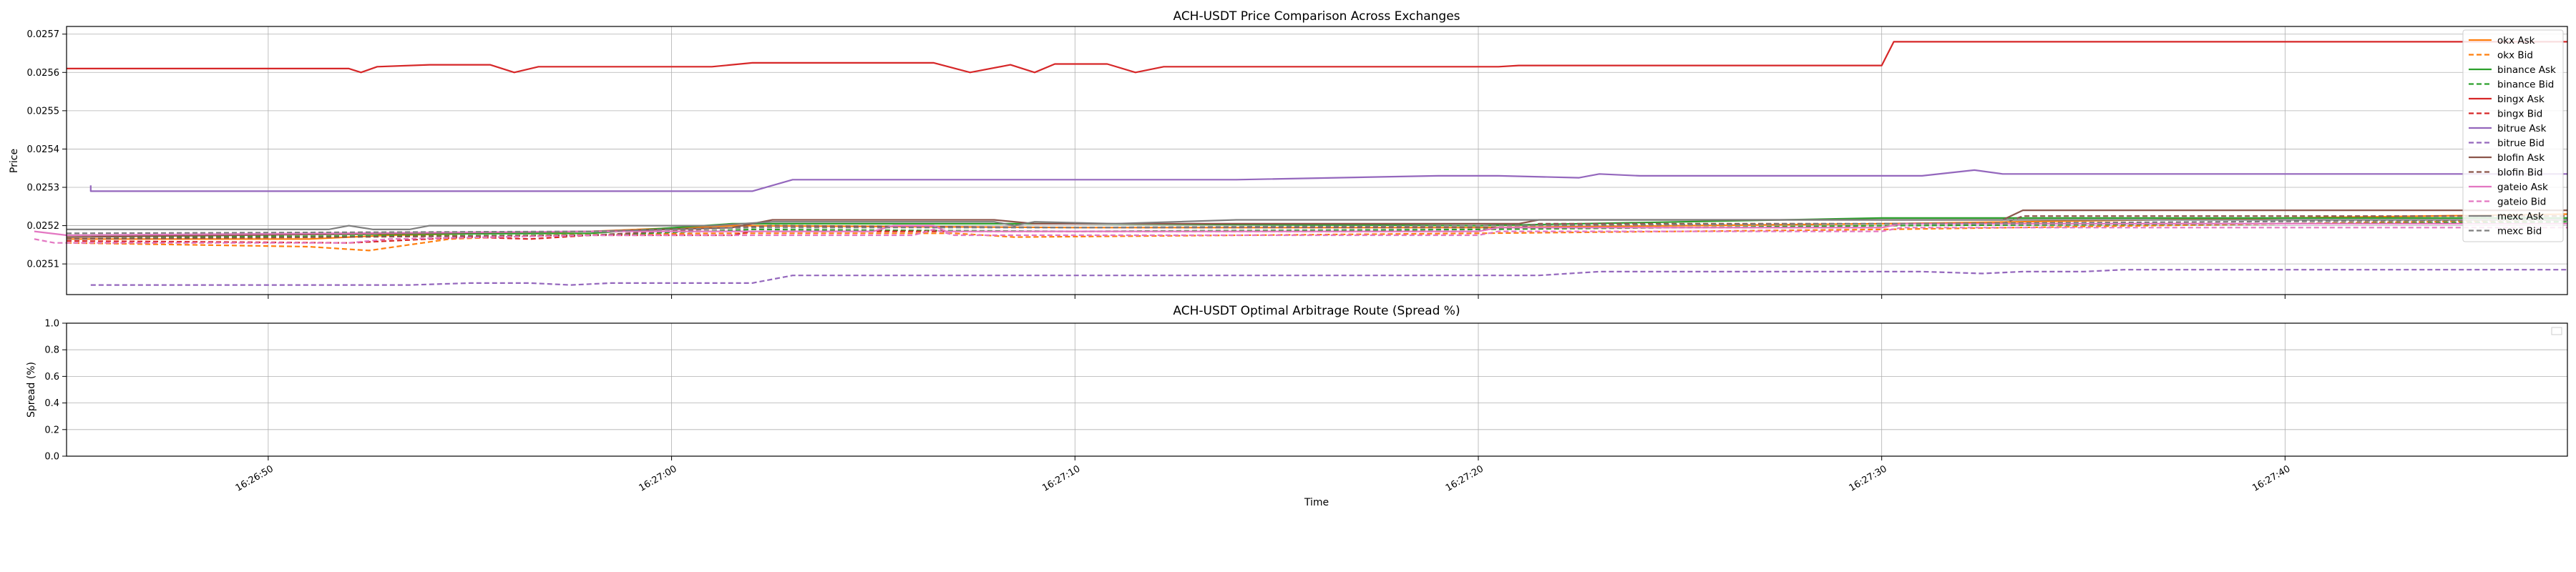 This screenshot has width=2576, height=572. I want to click on y-tick-label: 0.0, so click(51, 457).